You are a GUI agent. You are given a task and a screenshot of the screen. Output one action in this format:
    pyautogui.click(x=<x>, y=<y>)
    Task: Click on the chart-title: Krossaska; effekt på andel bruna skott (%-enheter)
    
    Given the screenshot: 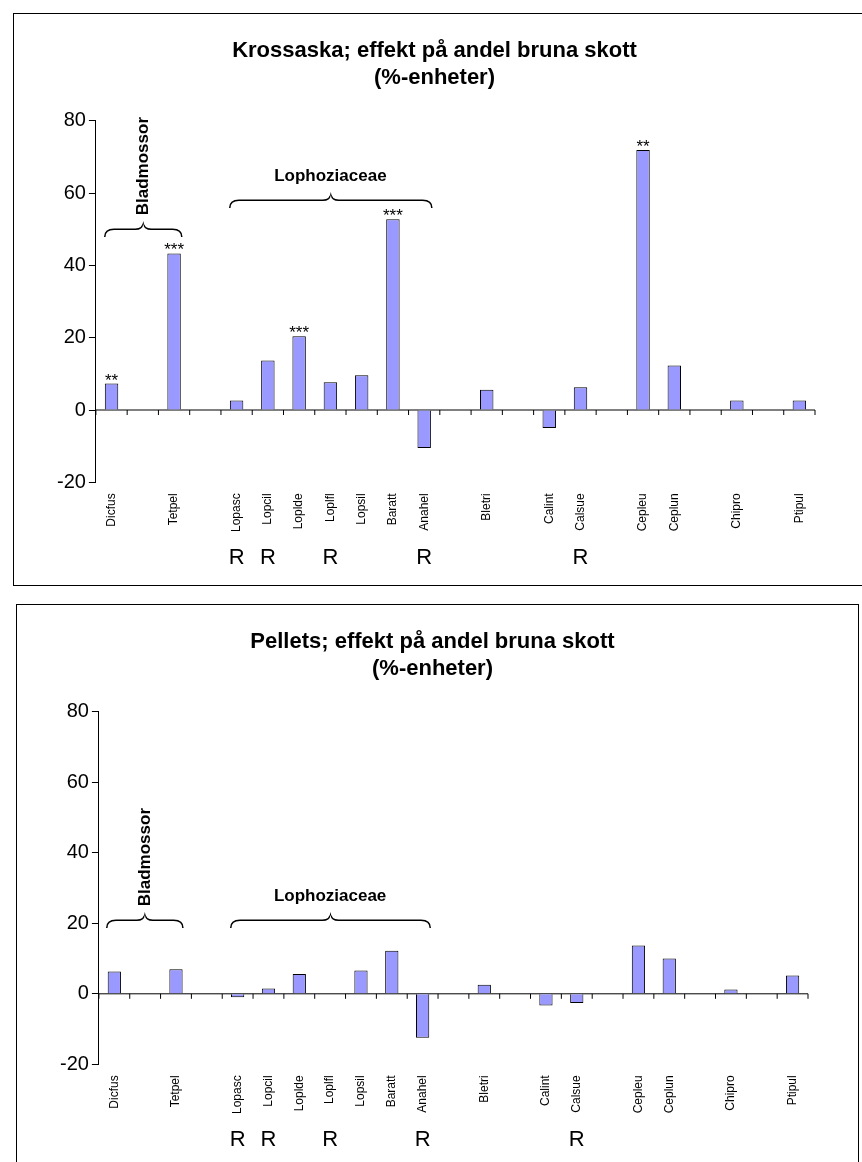 What is the action you would take?
    pyautogui.click(x=435, y=63)
    